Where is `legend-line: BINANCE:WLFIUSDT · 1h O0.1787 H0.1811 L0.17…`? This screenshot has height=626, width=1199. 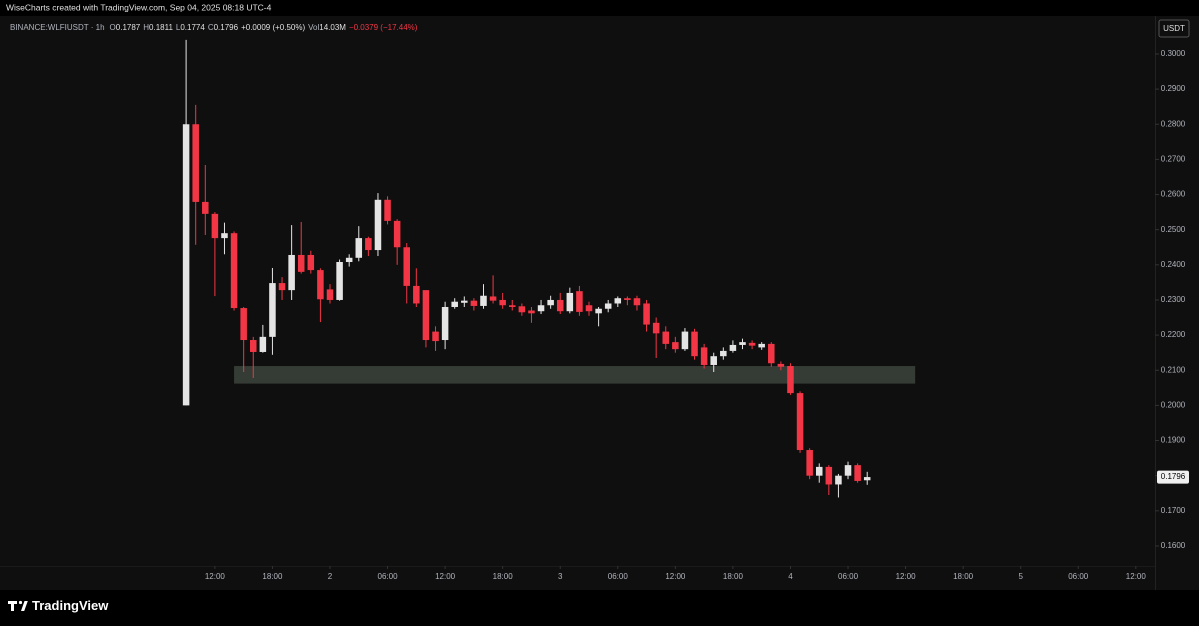 legend-line: BINANCE:WLFIUSDT · 1h O0.1787 H0.1811 L0.17… is located at coordinates (214, 27).